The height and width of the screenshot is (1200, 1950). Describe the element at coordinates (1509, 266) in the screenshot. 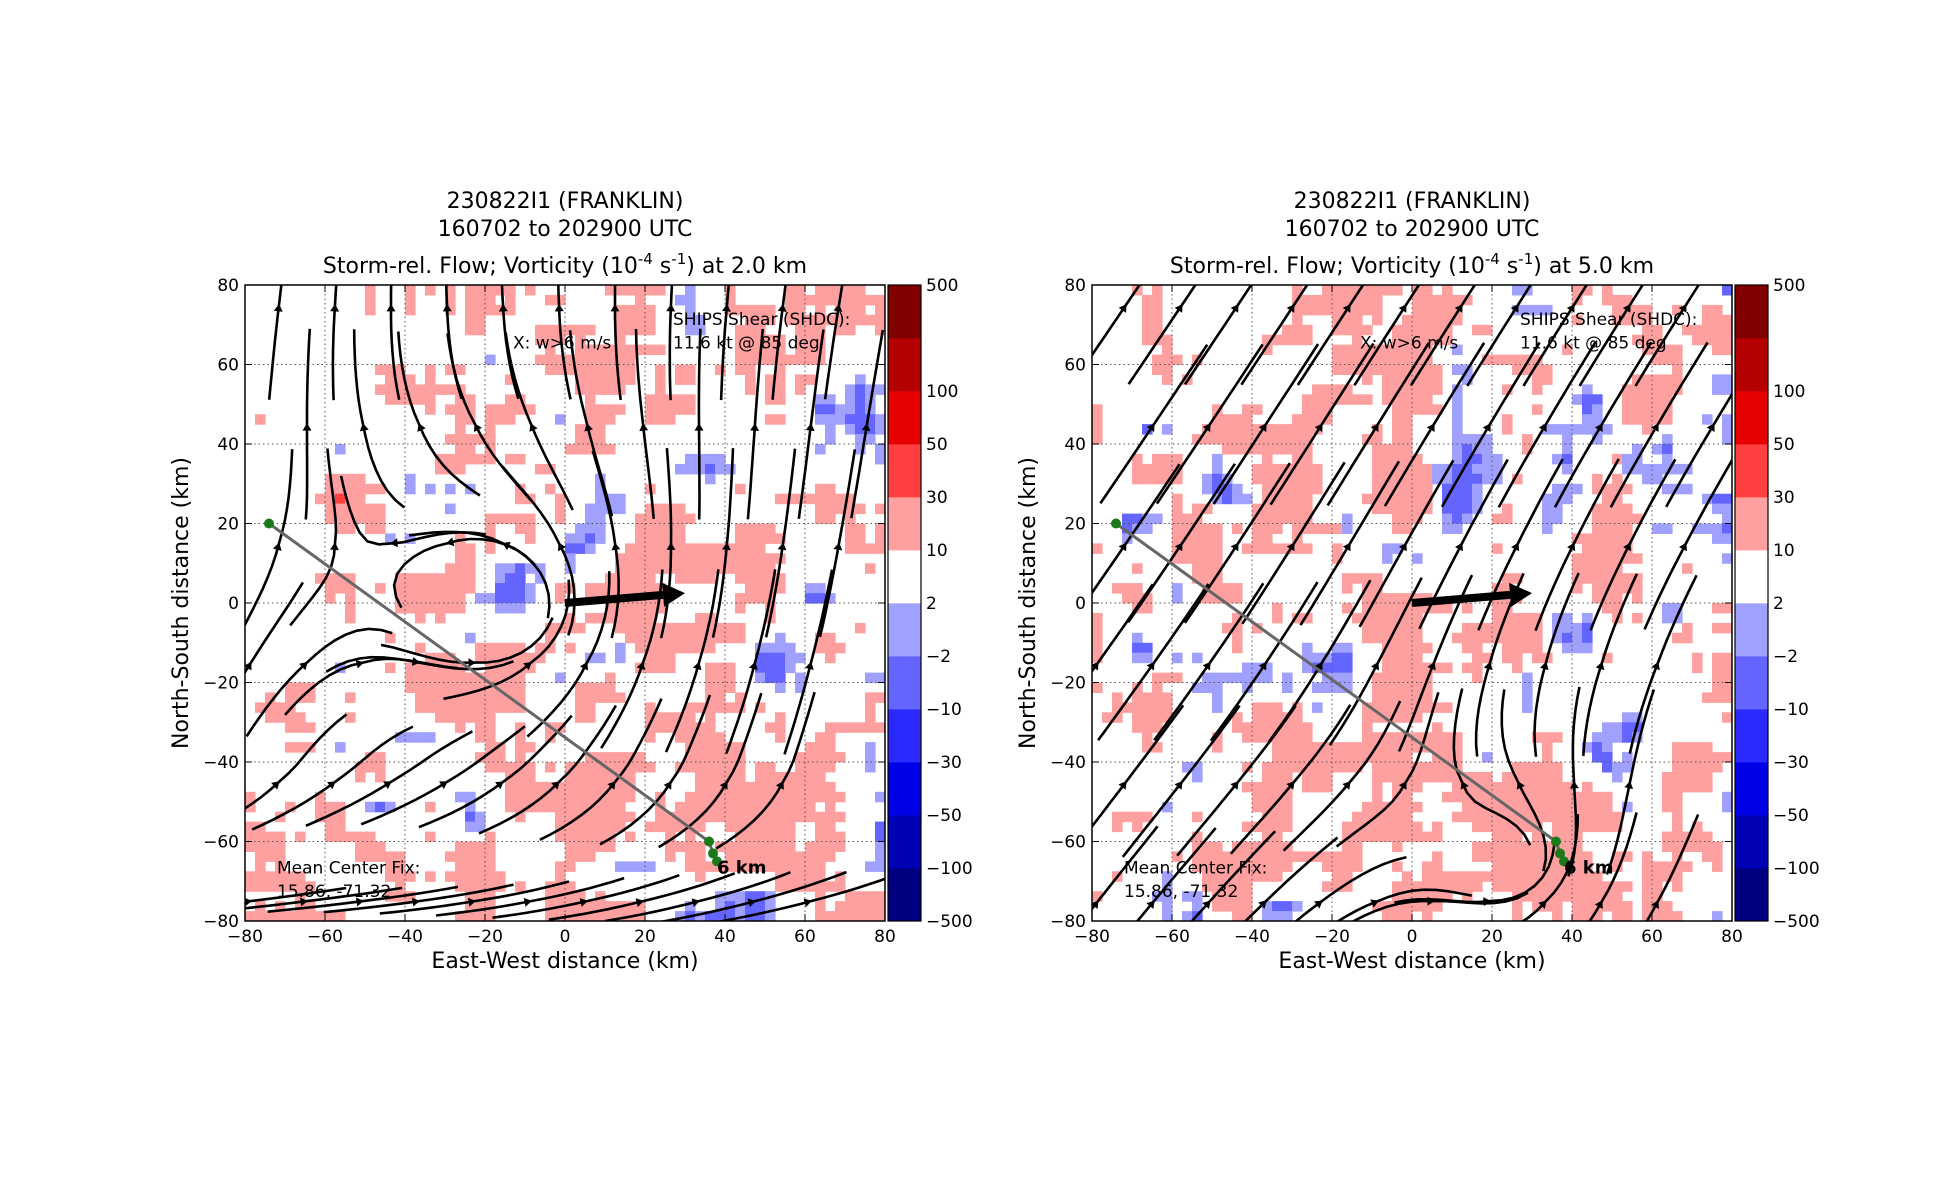

I see `title-part-mid: s` at that location.